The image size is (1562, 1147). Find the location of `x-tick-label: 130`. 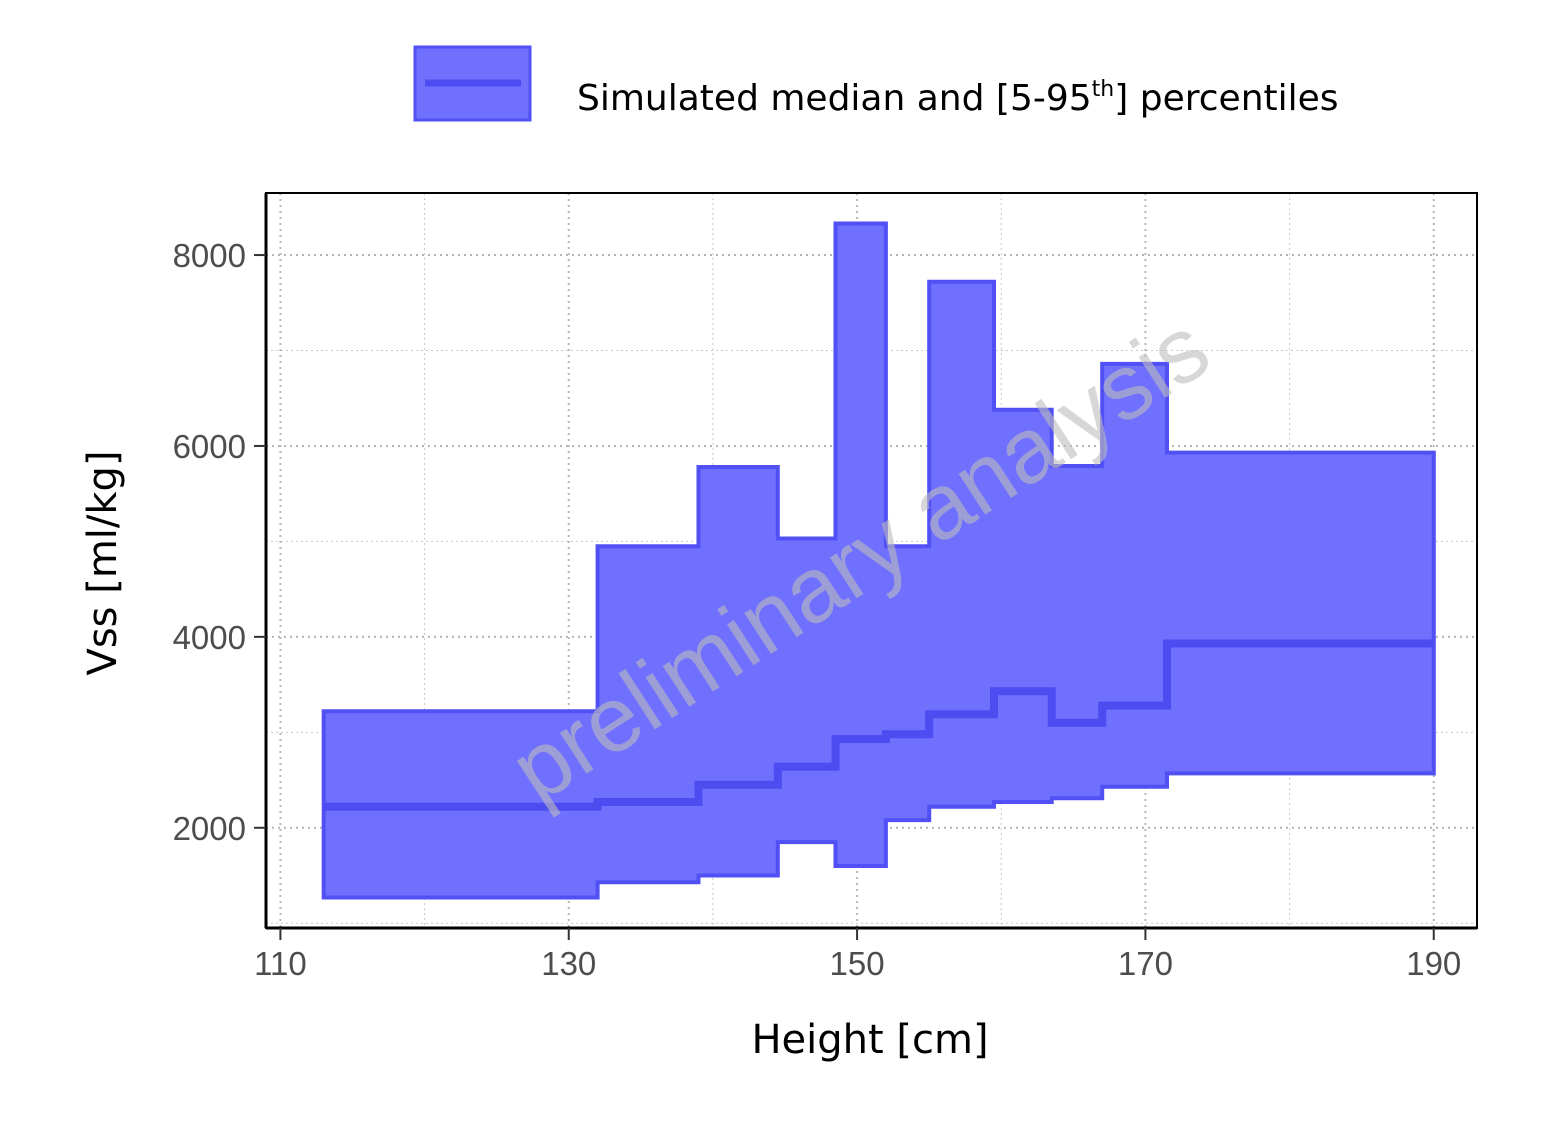

x-tick-label: 130 is located at coordinates (568, 963).